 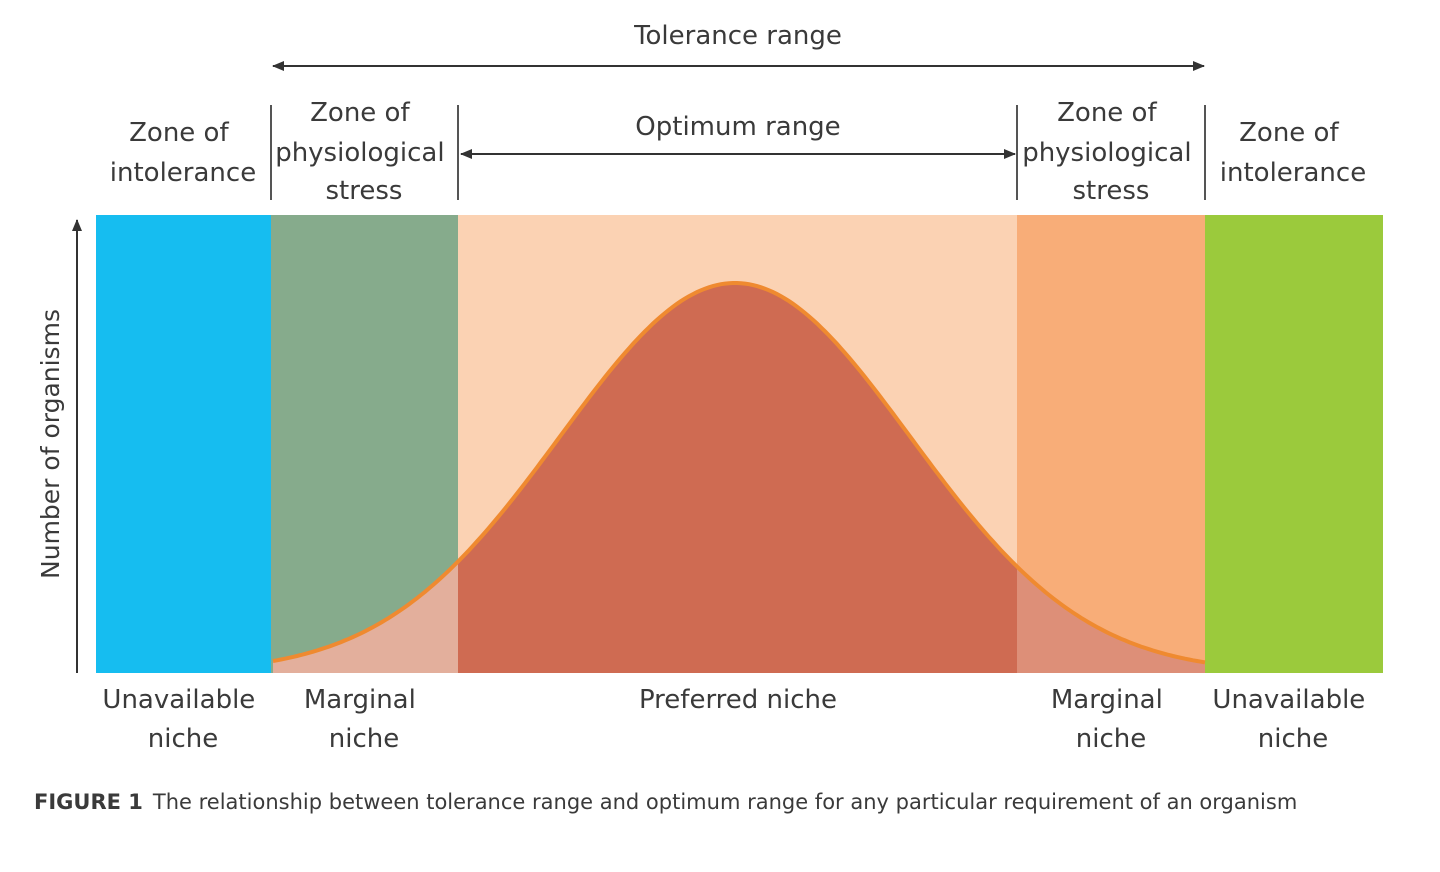 I want to click on optimum-range-label: Optimum range, so click(x=737, y=127).